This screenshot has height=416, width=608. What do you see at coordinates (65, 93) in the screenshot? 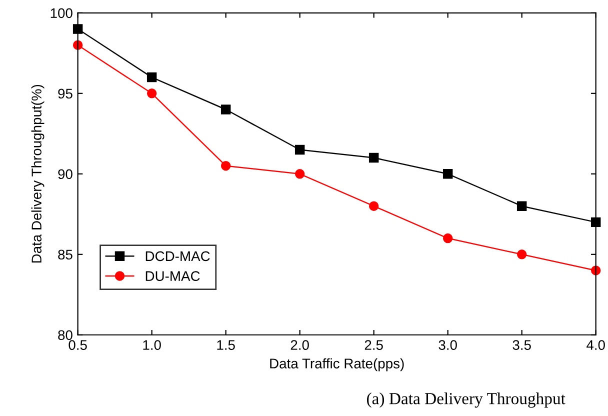
I see `y-tick-label: 95` at bounding box center [65, 93].